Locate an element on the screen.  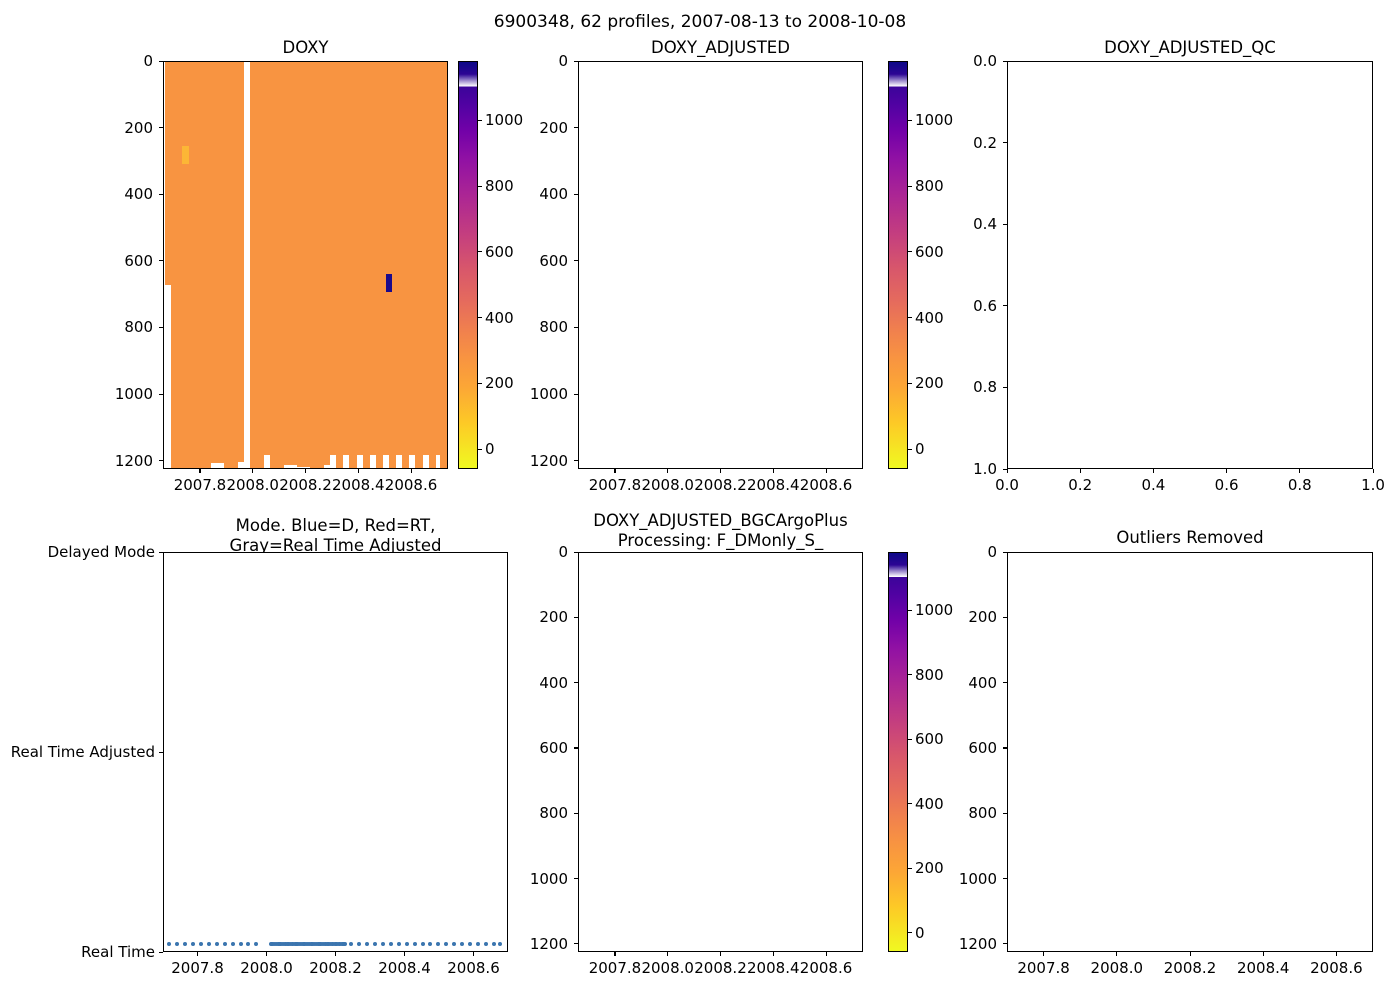
outliers-ytick-label: 600 is located at coordinates (982, 747).